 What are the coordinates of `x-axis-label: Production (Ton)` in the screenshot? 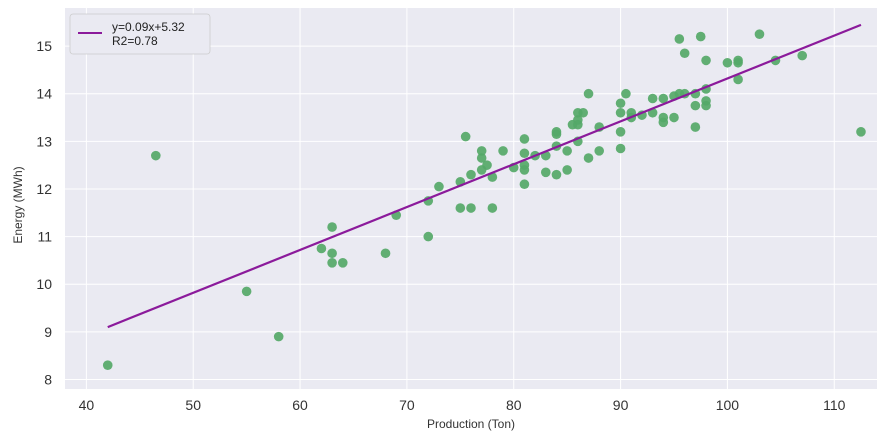 It's located at (471, 424).